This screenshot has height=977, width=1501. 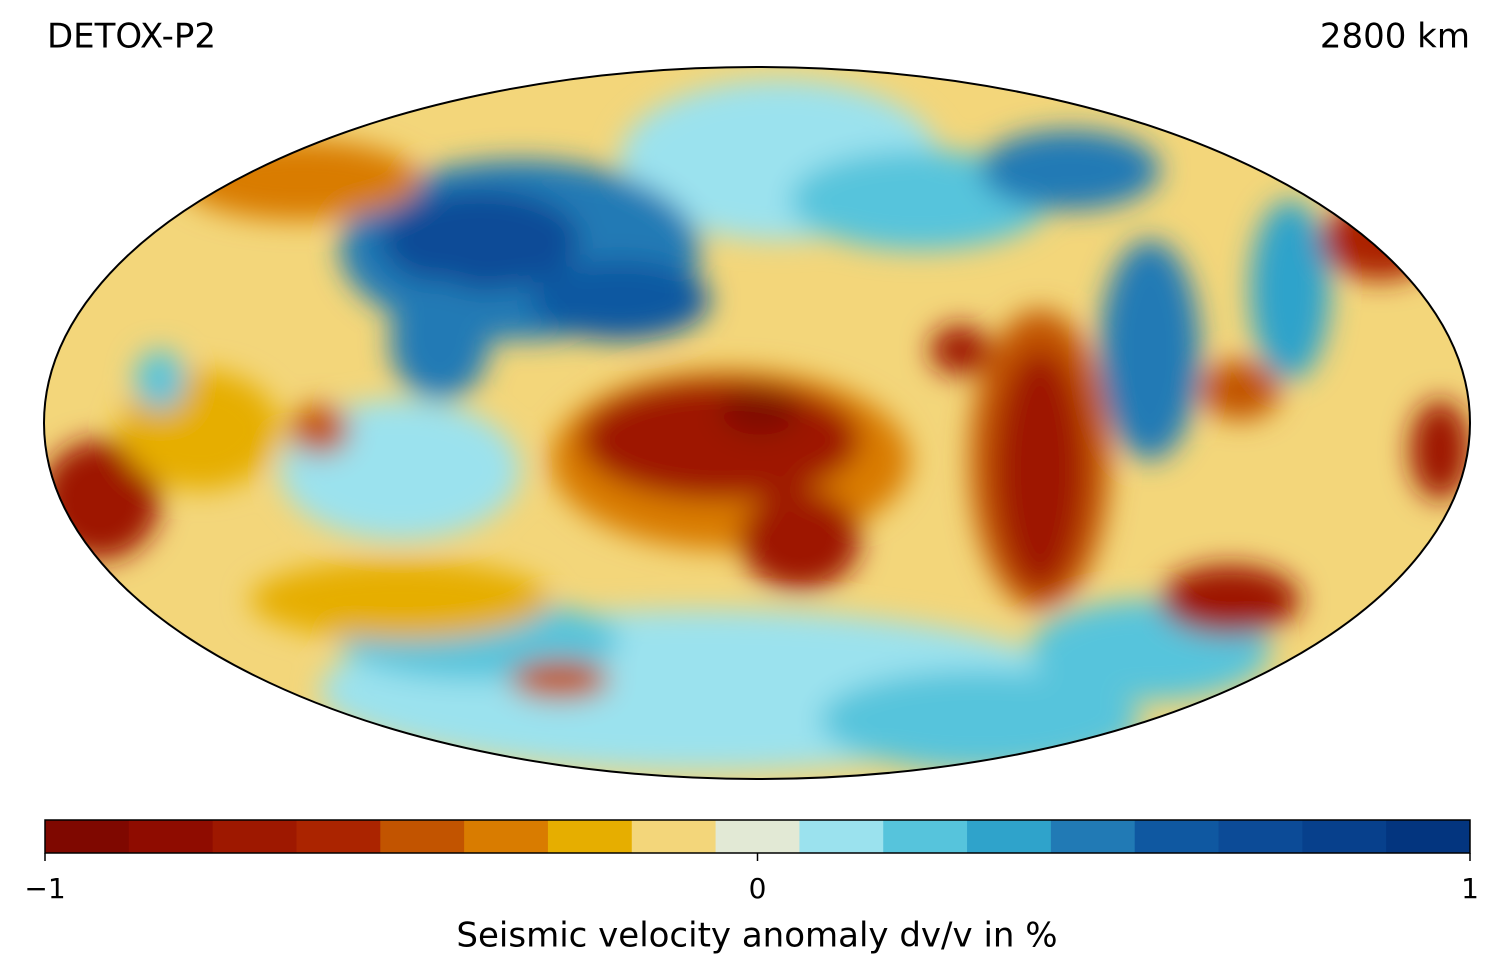 What do you see at coordinates (44, 888) in the screenshot?
I see `colorbar-tick-label: −1` at bounding box center [44, 888].